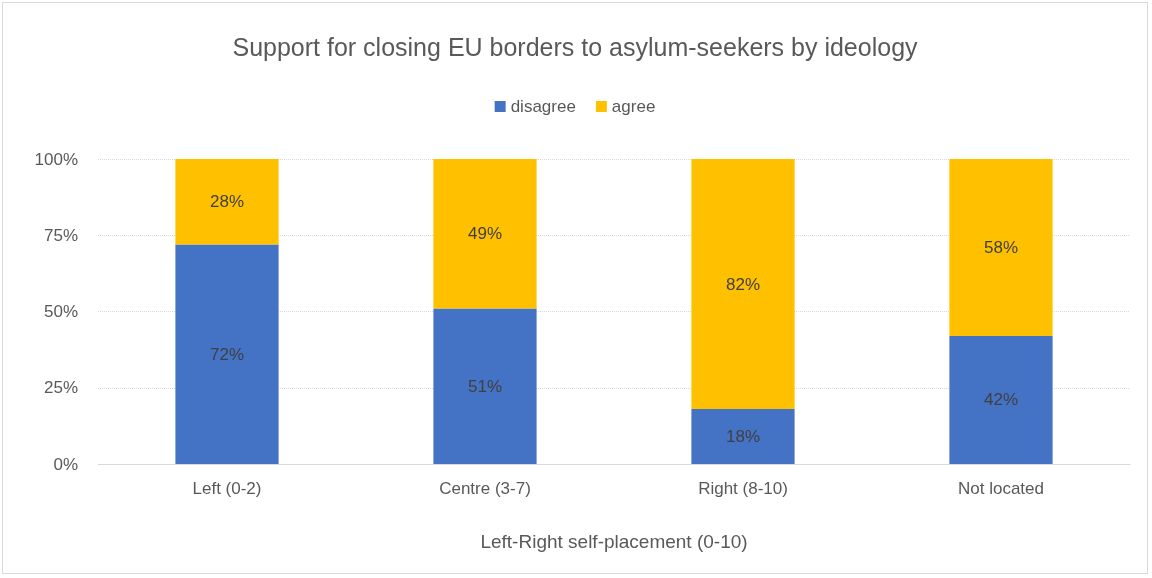  I want to click on legend-label: agree, so click(633, 106).